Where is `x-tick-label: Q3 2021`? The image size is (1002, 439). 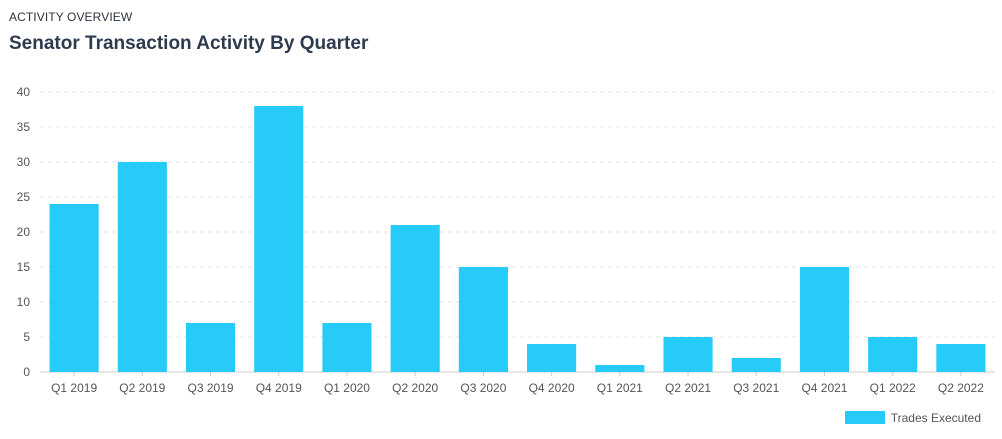
x-tick-label: Q3 2021 is located at coordinates (756, 388).